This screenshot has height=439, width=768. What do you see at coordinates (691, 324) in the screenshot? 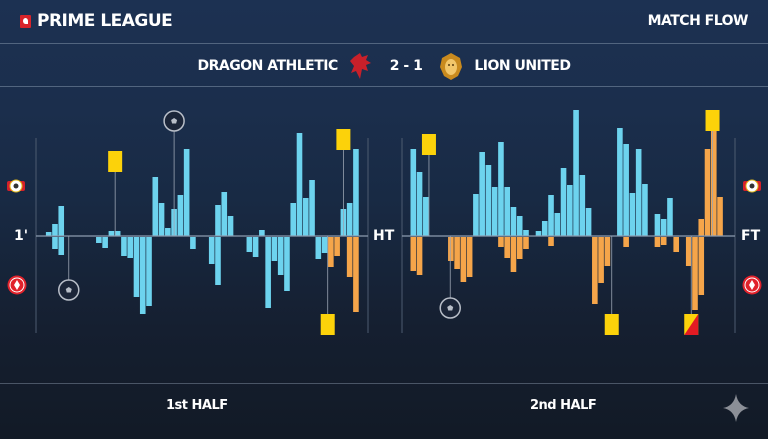
I see `red-card-icon` at bounding box center [691, 324].